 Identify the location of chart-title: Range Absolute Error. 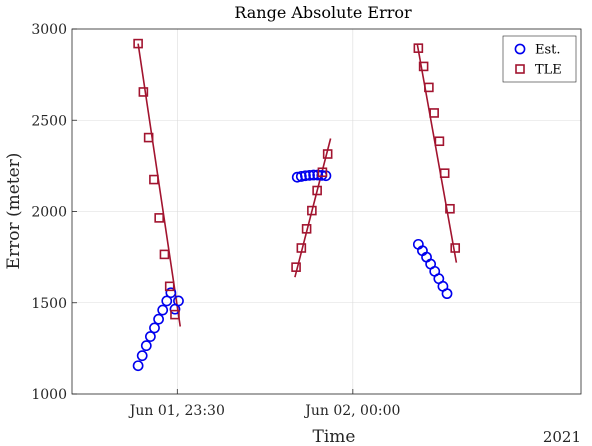
(323, 12).